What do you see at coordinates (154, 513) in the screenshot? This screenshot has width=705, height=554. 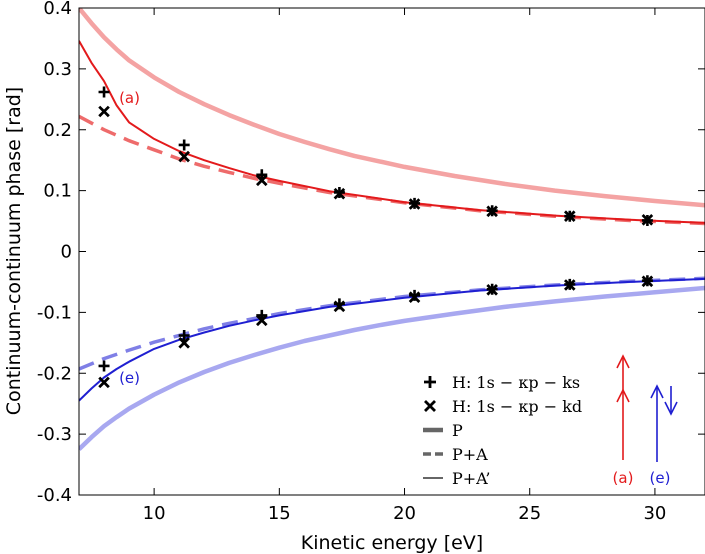 I see `x-tick-label: 10` at bounding box center [154, 513].